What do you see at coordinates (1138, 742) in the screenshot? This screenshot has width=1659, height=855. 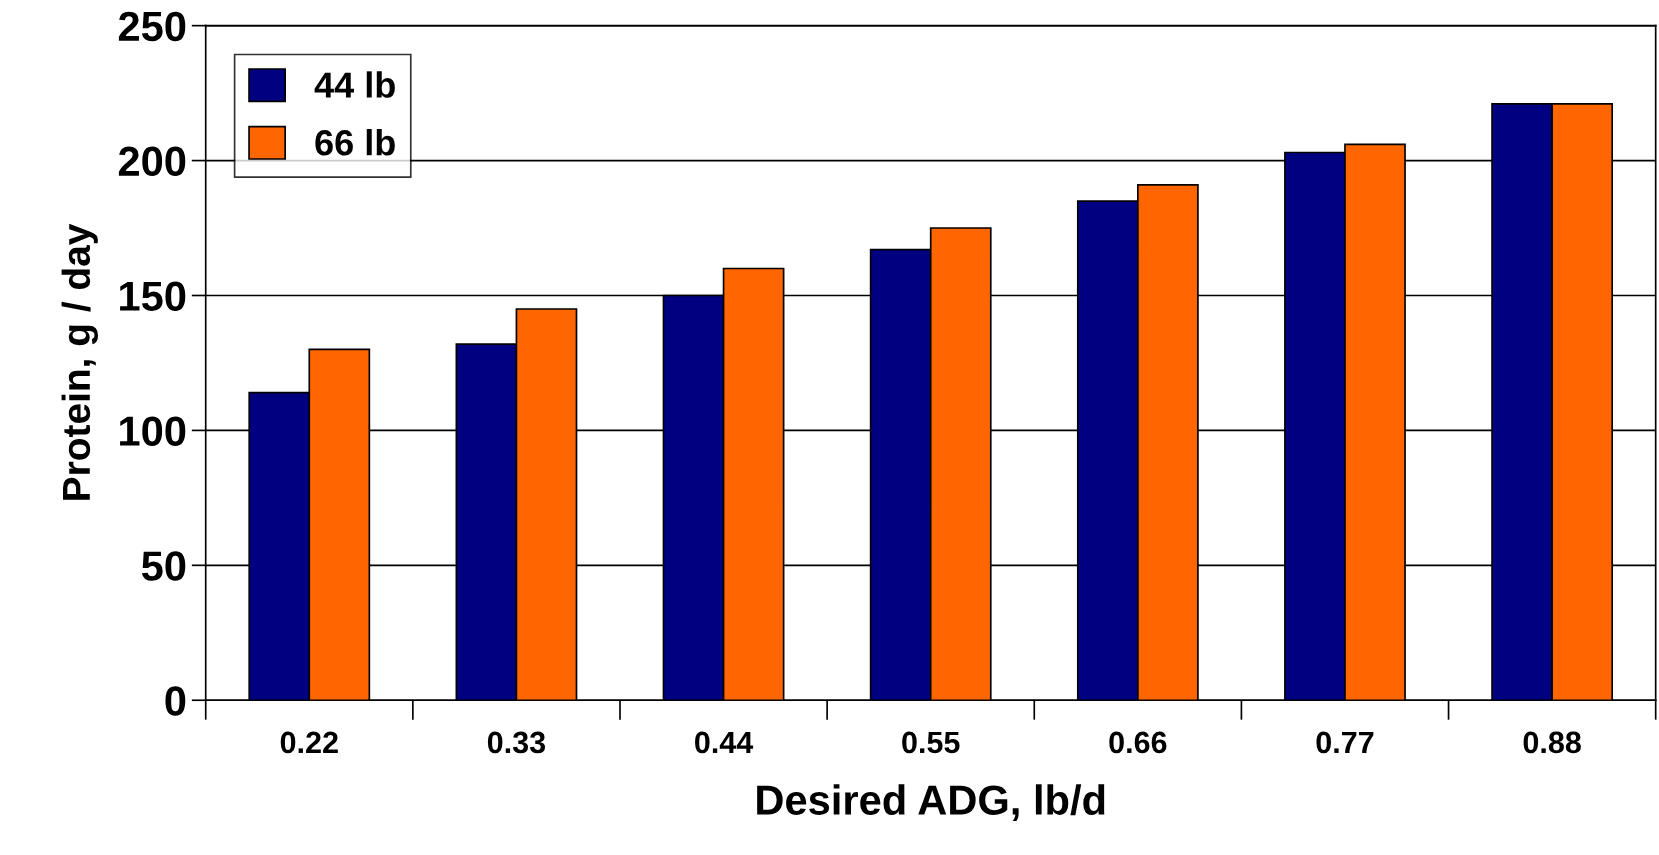 I see `x-tick-label: 0.66` at bounding box center [1138, 742].